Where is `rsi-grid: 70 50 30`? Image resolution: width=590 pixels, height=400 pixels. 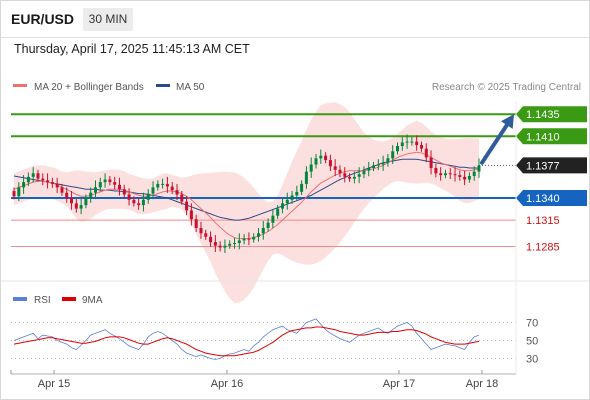 rsi-grid: 70 50 30 is located at coordinates (274, 342).